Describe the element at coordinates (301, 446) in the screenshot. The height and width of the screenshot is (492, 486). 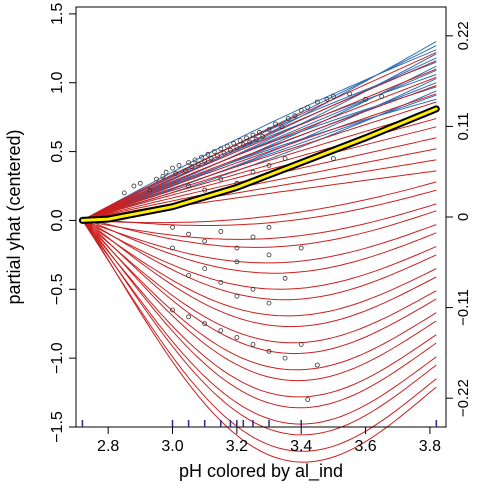
I see `x-tick-label: 3.4` at that location.